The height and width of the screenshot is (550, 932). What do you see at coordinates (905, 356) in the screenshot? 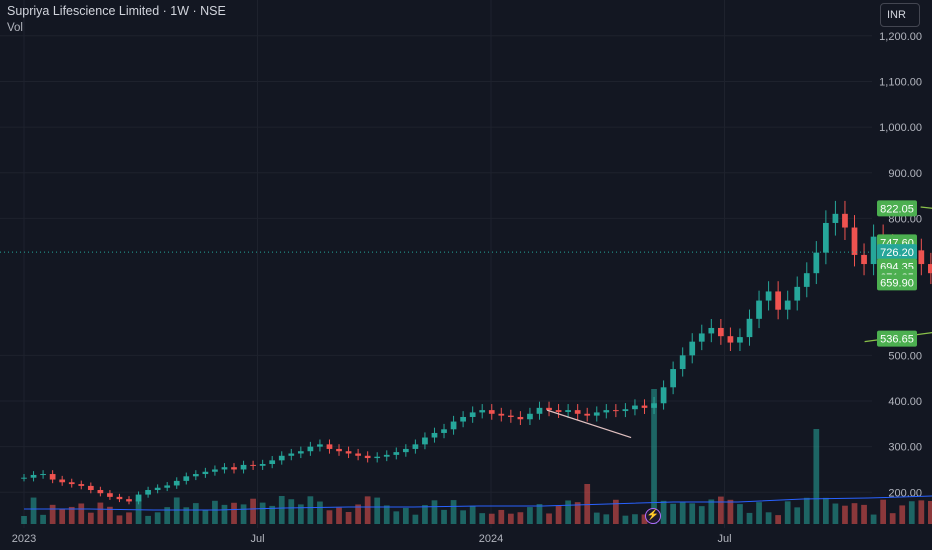
I see `y-tick-label: 500.00` at bounding box center [905, 356].